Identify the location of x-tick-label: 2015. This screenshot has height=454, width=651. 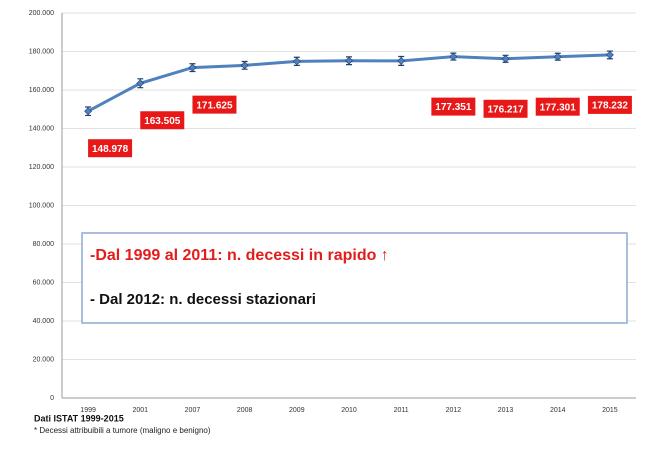
(610, 410).